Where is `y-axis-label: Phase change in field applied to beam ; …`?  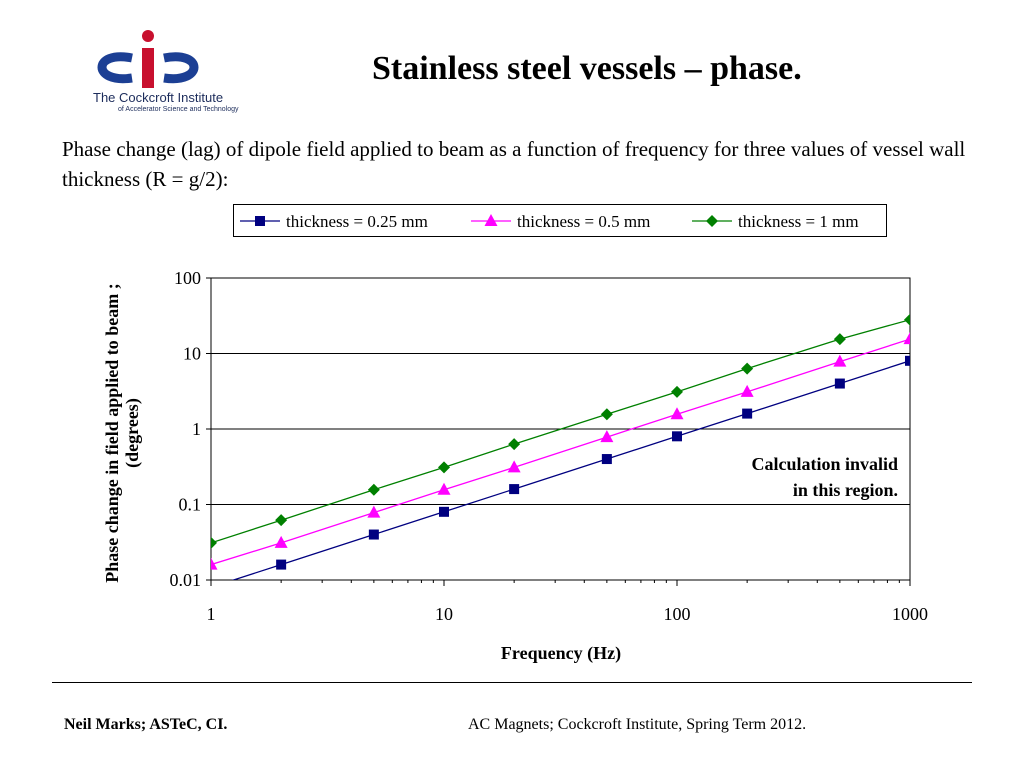
y-axis-label: Phase change in field applied to beam ; … is located at coordinates (122, 433).